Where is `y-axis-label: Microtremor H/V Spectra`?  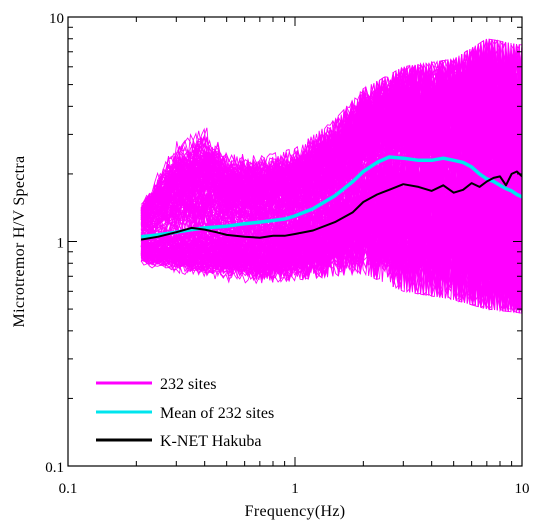
y-axis-label: Microtremor H/V Spectra is located at coordinates (19, 242).